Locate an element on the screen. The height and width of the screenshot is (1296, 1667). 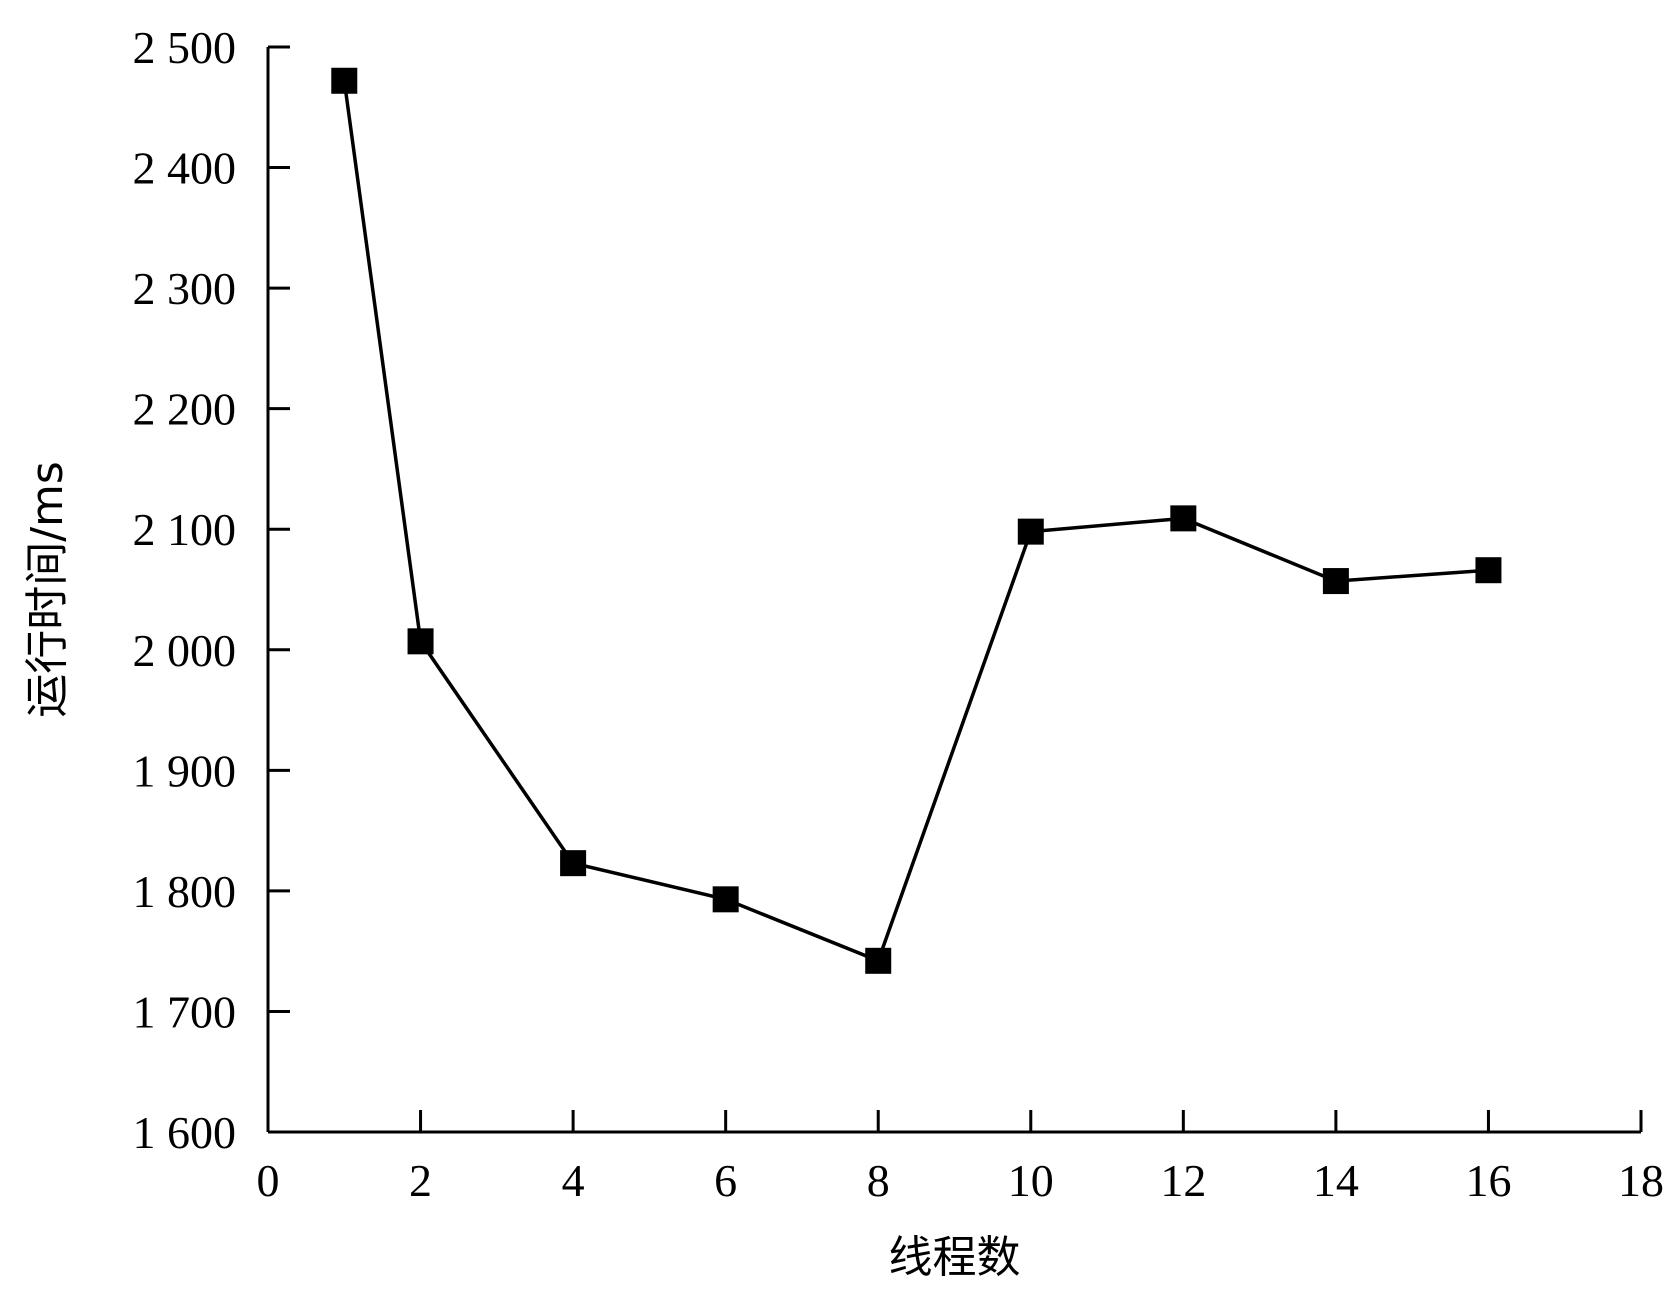
y-tick-label: 2 500 is located at coordinates (185, 47).